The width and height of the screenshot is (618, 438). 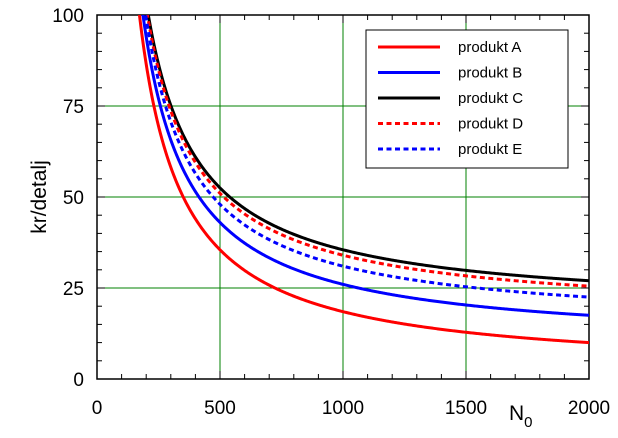 I want to click on y-tick-labels: 0 25 50 75 100, so click(x=68, y=198).